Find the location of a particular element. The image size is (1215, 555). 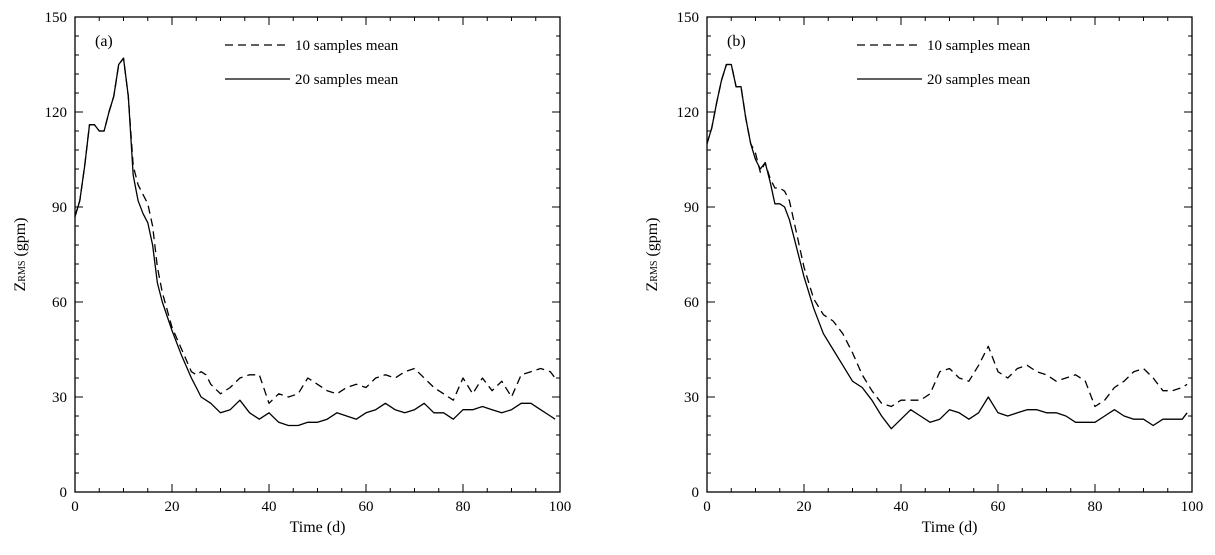

panel-label: (b) is located at coordinates (736, 41).